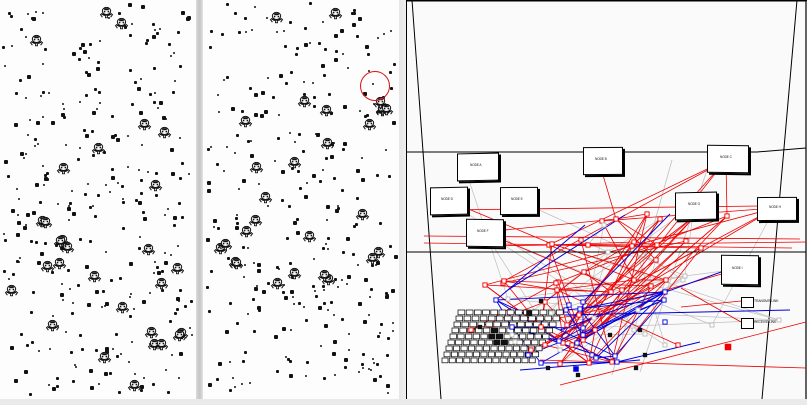 Image resolution: width=807 pixels, height=405 pixels. What do you see at coordinates (576, 369) in the screenshot?
I see `network-node-blue-filled` at bounding box center [576, 369].